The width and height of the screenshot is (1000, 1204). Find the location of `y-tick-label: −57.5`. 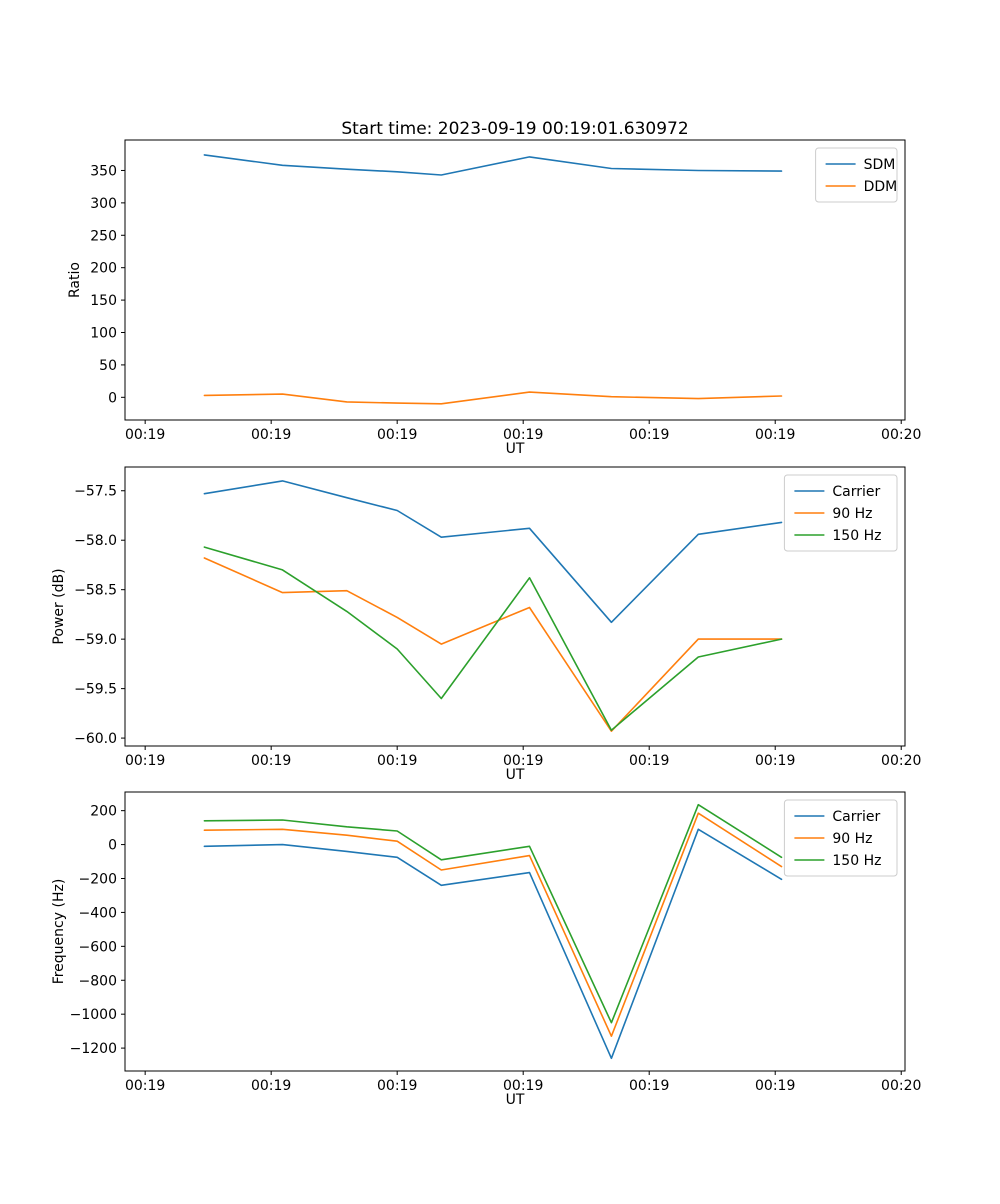

y-tick-label: −57.5 is located at coordinates (95, 492).